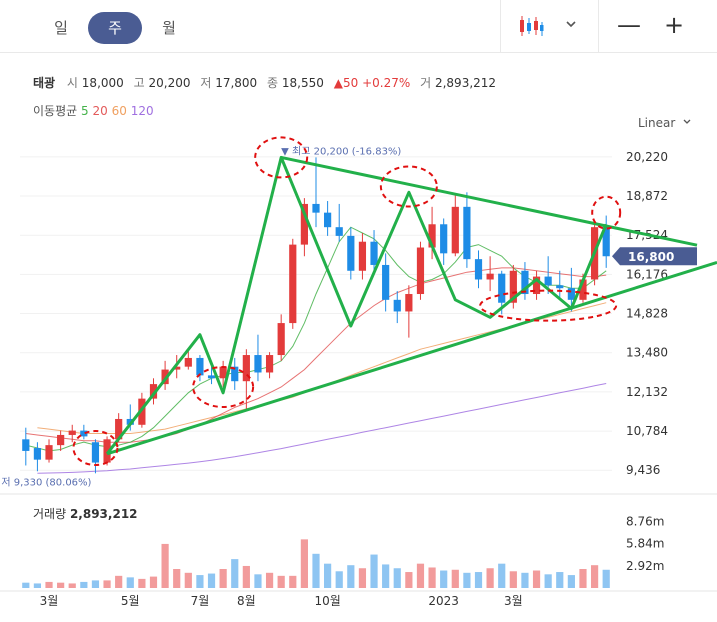 The height and width of the screenshot is (622, 717). Describe the element at coordinates (531, 26) in the screenshot. I see `candlestick-icon` at that location.